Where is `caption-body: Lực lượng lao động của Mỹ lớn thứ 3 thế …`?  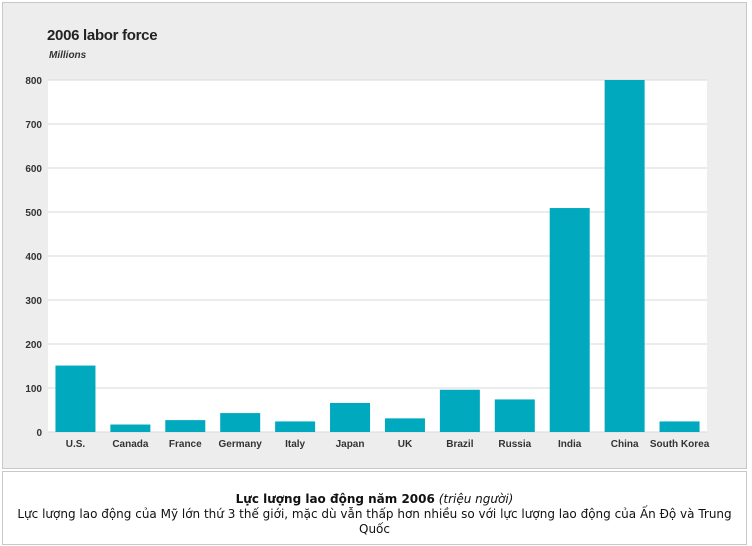
caption-body: Lực lượng lao động của Mỹ lớn thứ 3 thế … is located at coordinates (374, 521).